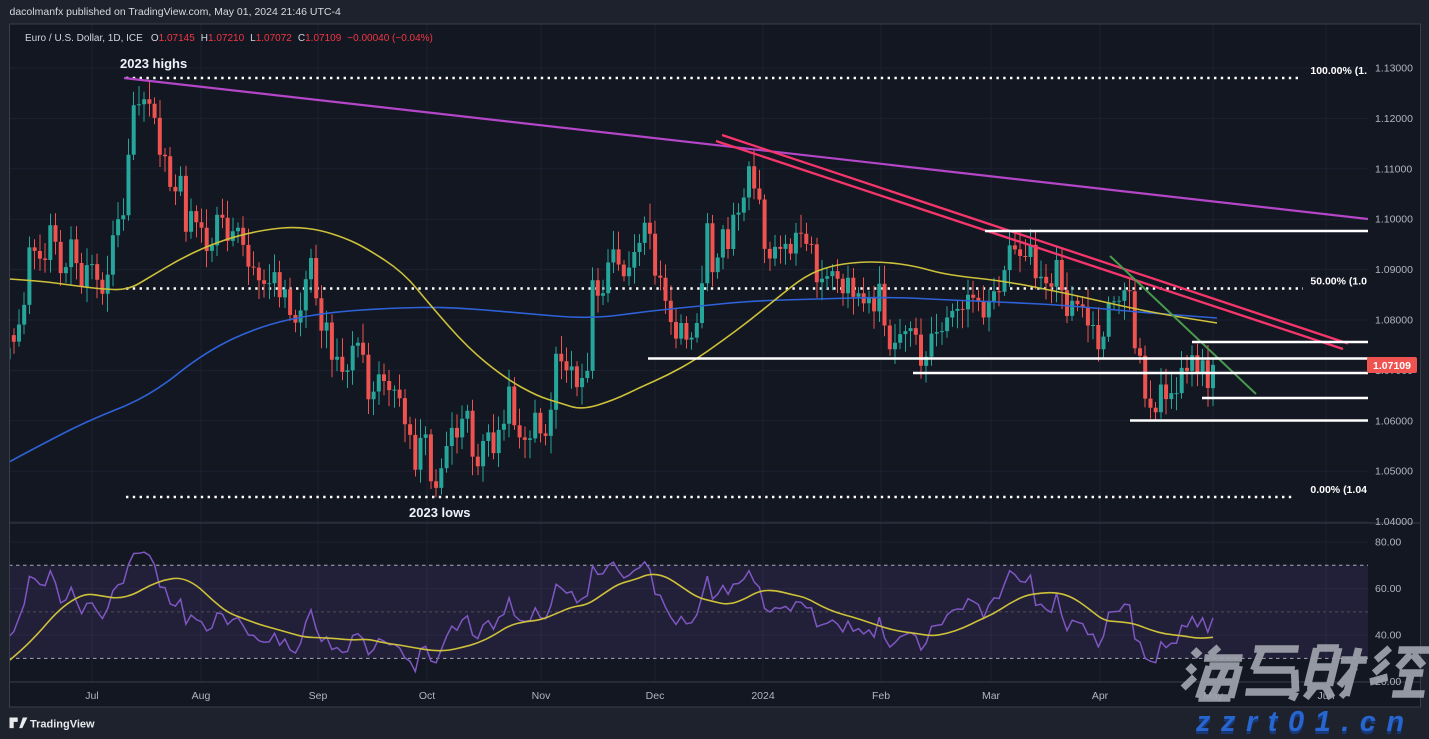 This screenshot has height=739, width=1429. I want to click on svg-text: 80.00, so click(1388, 543).